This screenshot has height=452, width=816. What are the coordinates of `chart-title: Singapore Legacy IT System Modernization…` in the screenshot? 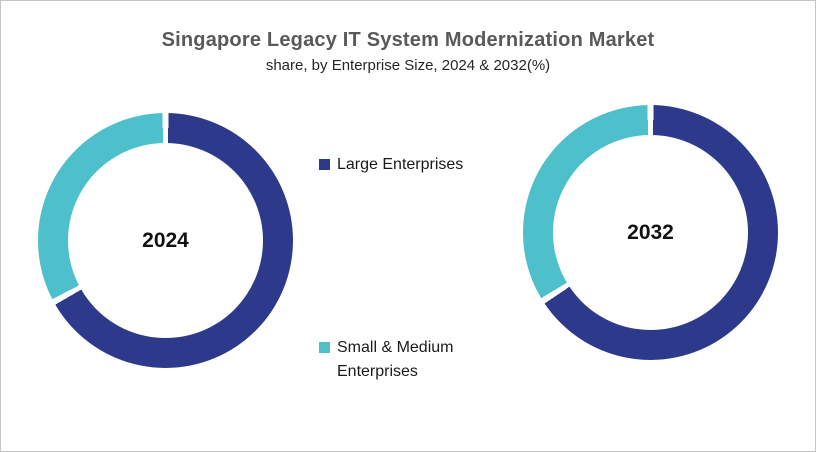 It's located at (408, 40).